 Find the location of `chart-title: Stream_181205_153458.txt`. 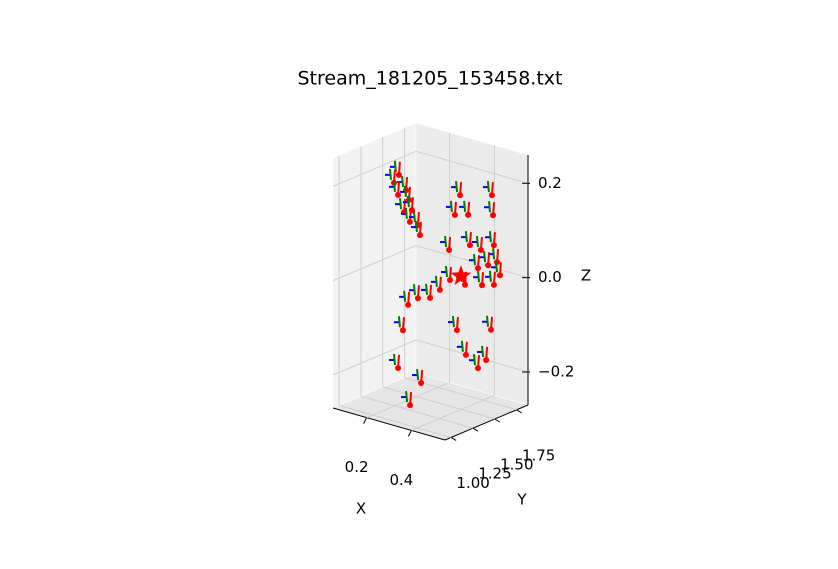

chart-title: Stream_181205_153458.txt is located at coordinates (430, 79).